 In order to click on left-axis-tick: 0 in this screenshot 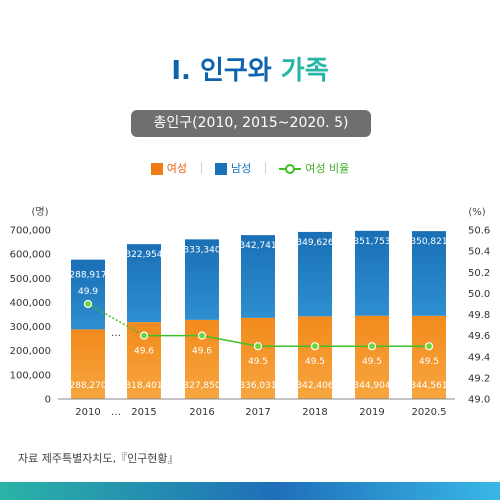, I will do `click(48, 400)`.